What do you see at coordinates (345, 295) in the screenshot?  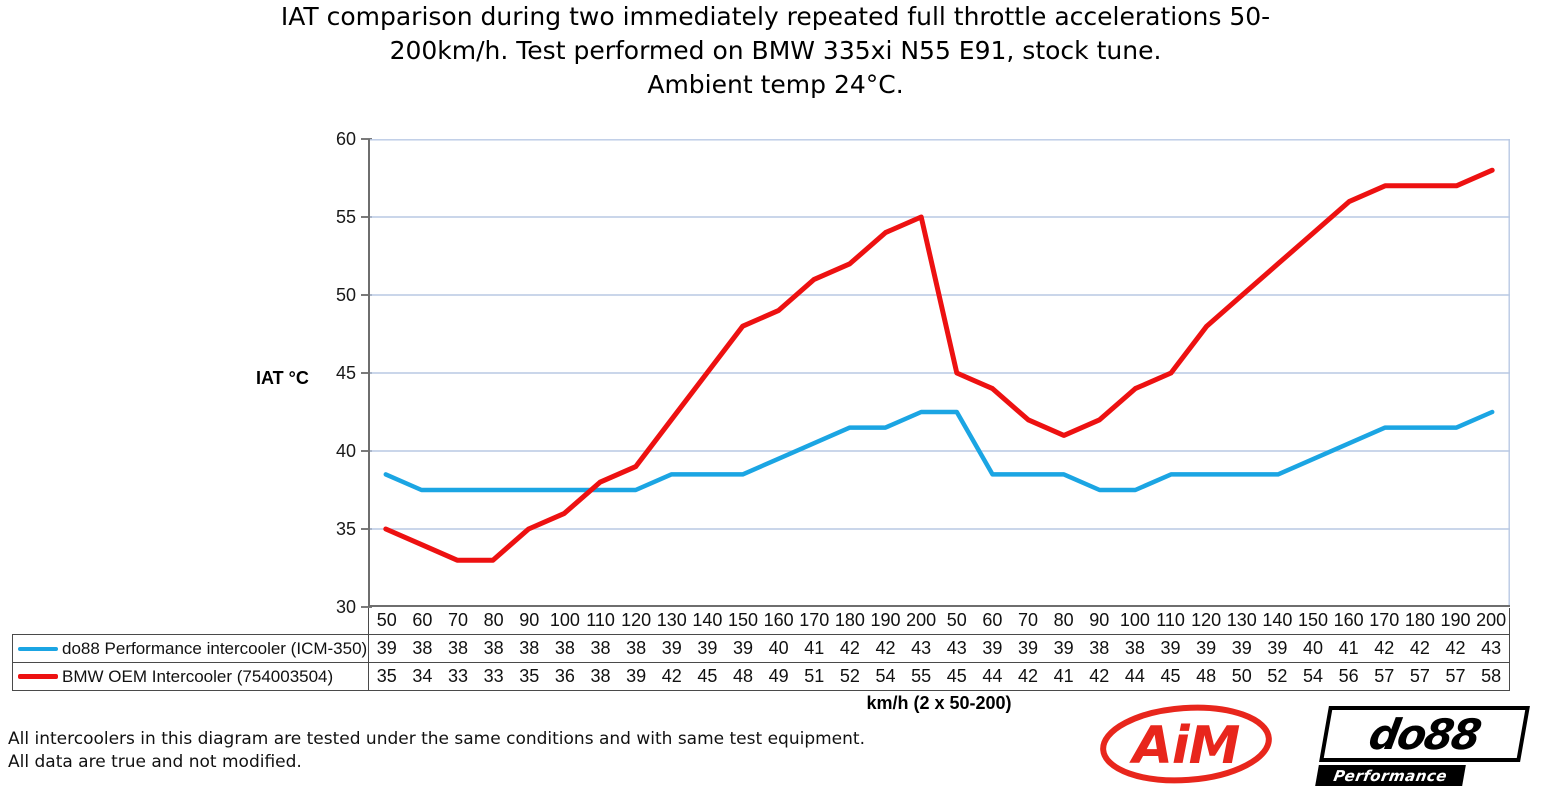 I see `y-tick-label: 50` at bounding box center [345, 295].